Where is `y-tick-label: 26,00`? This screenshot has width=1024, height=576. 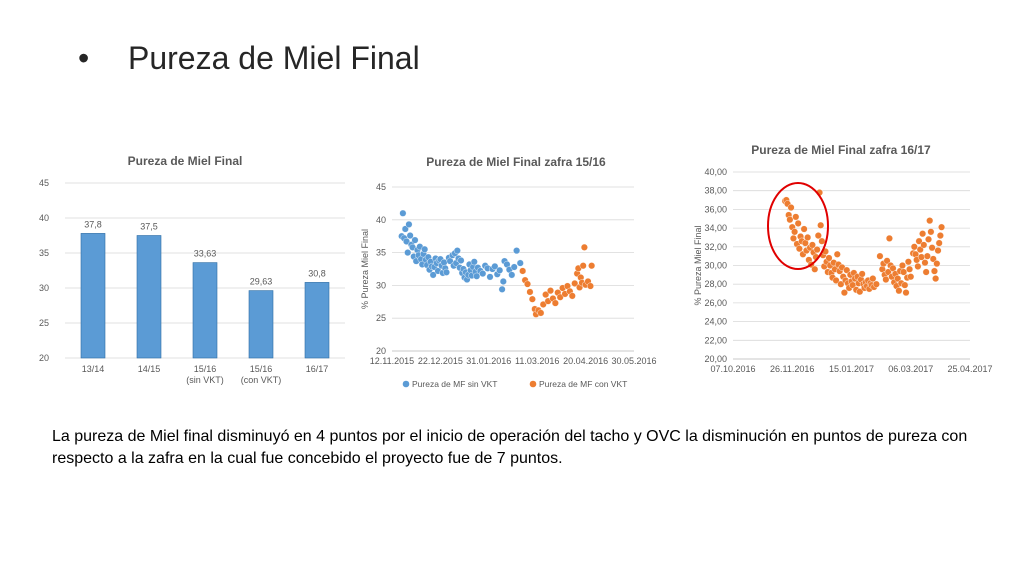 y-tick-label: 26,00 is located at coordinates (715, 303).